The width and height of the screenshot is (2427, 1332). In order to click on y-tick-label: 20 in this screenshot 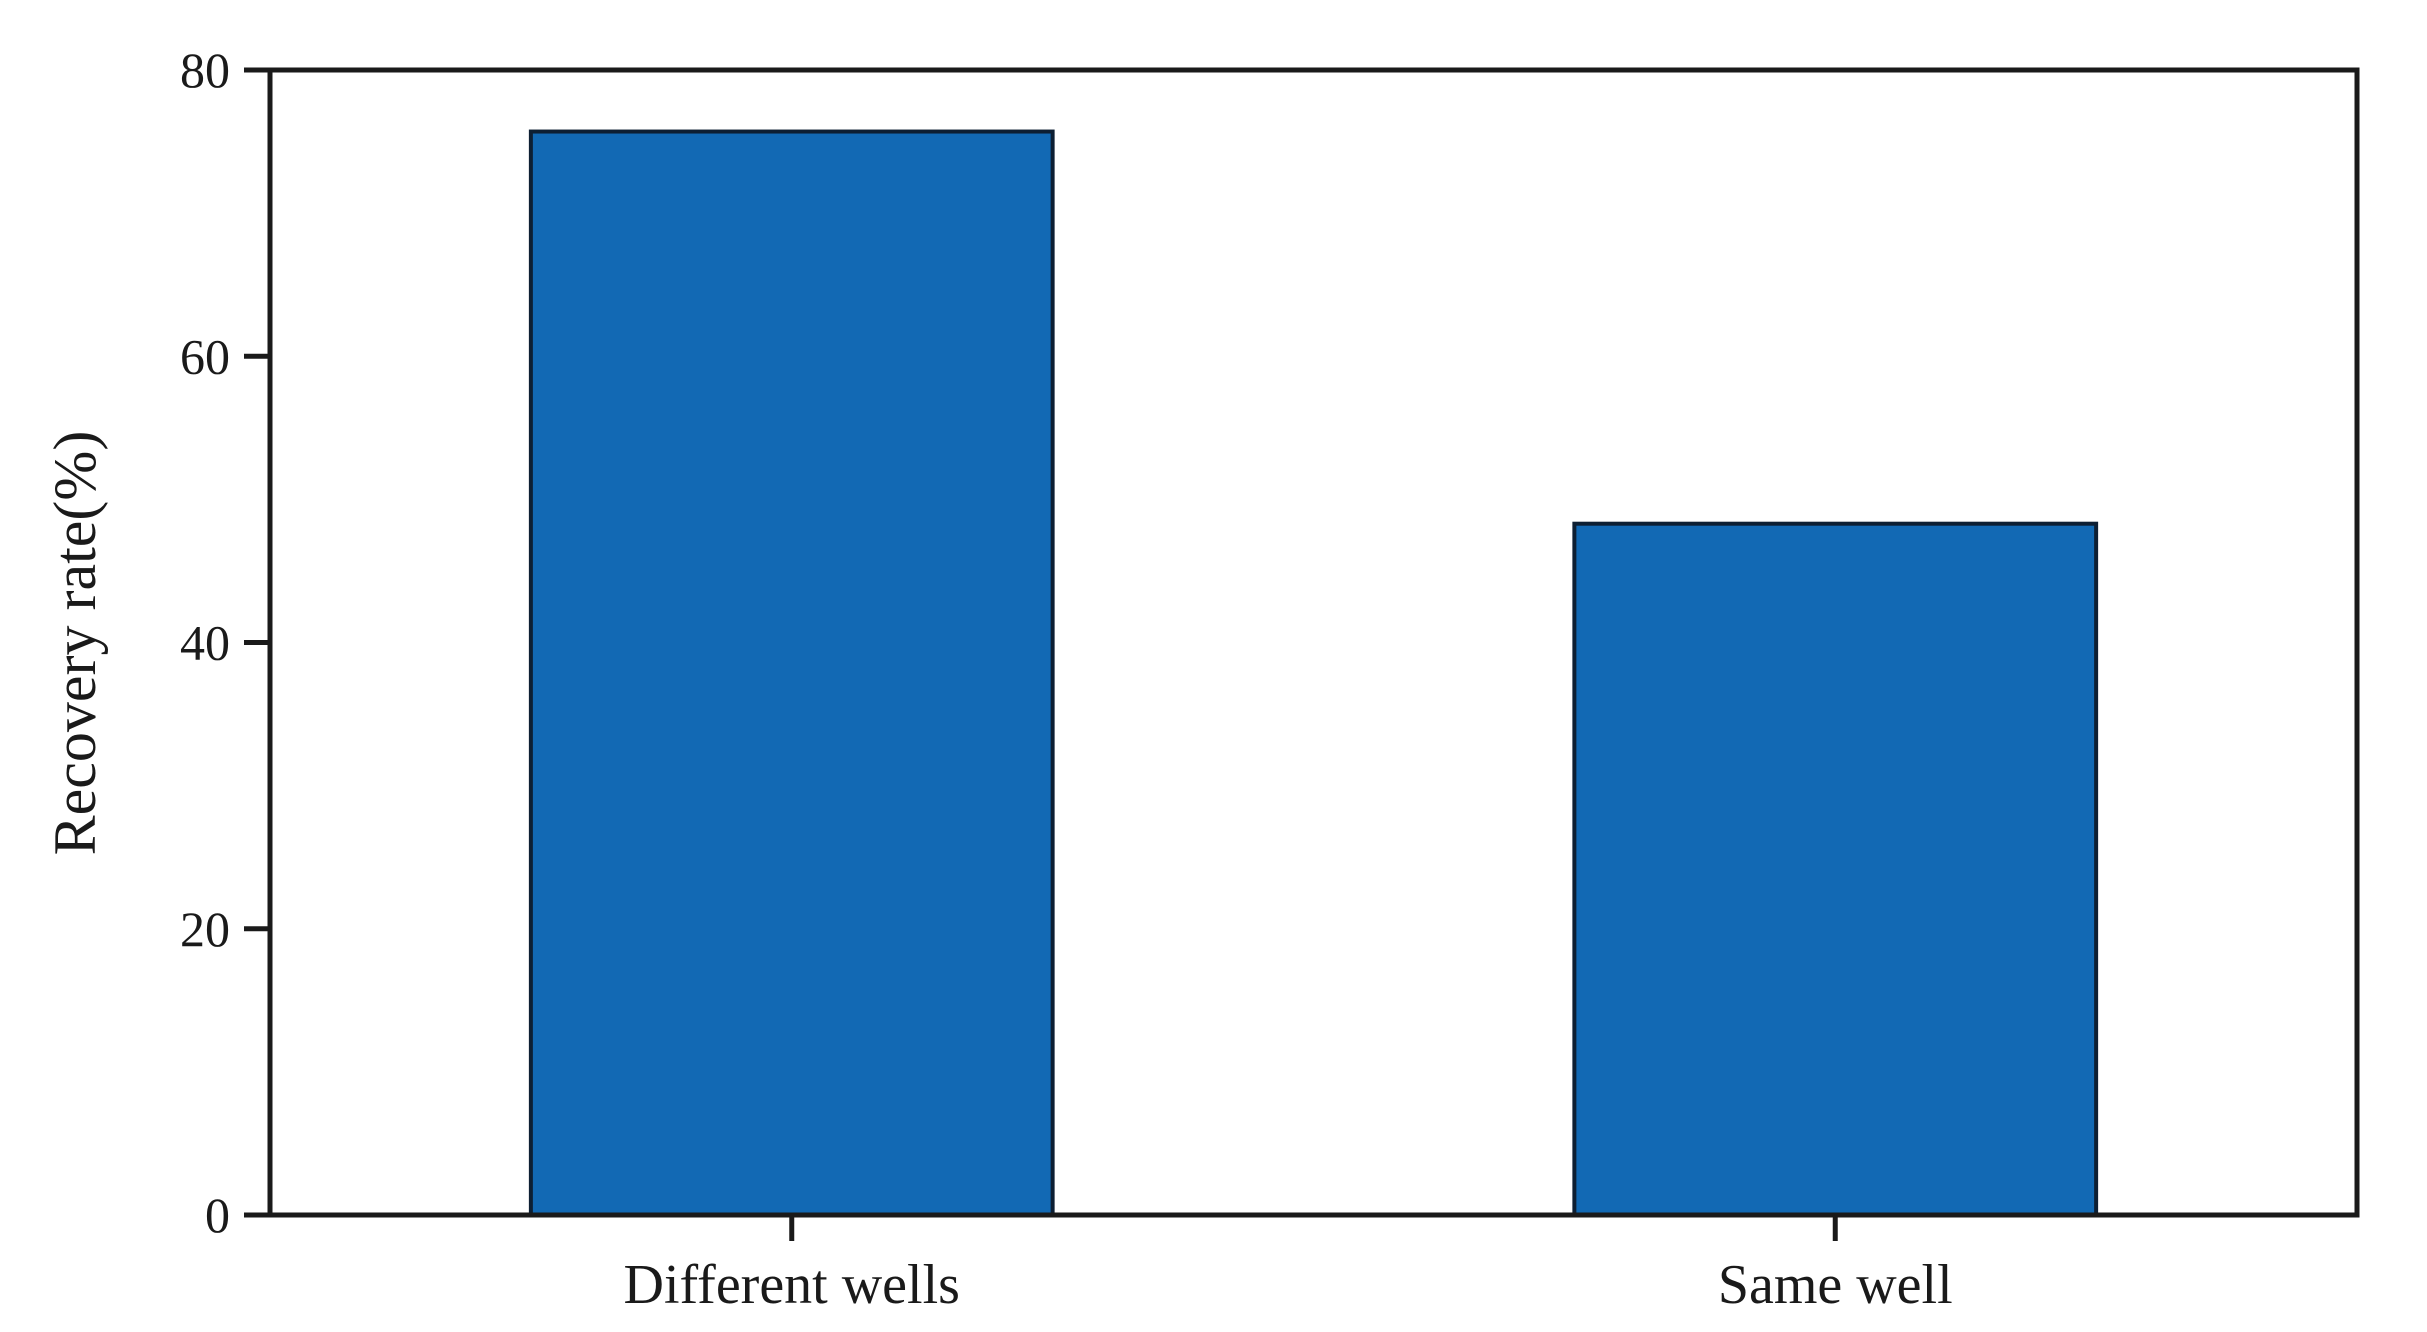, I will do `click(205, 929)`.